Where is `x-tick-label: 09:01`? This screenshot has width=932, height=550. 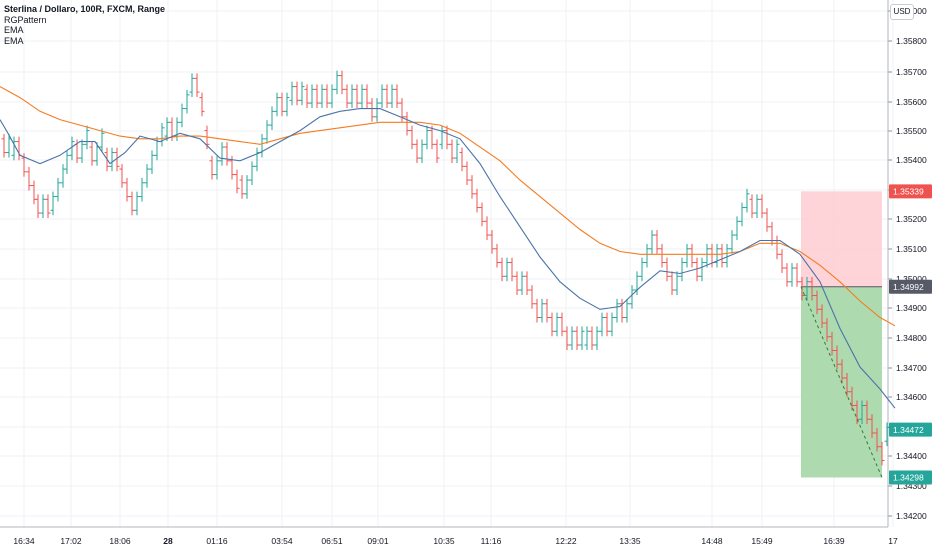
x-tick-label: 09:01 is located at coordinates (378, 541).